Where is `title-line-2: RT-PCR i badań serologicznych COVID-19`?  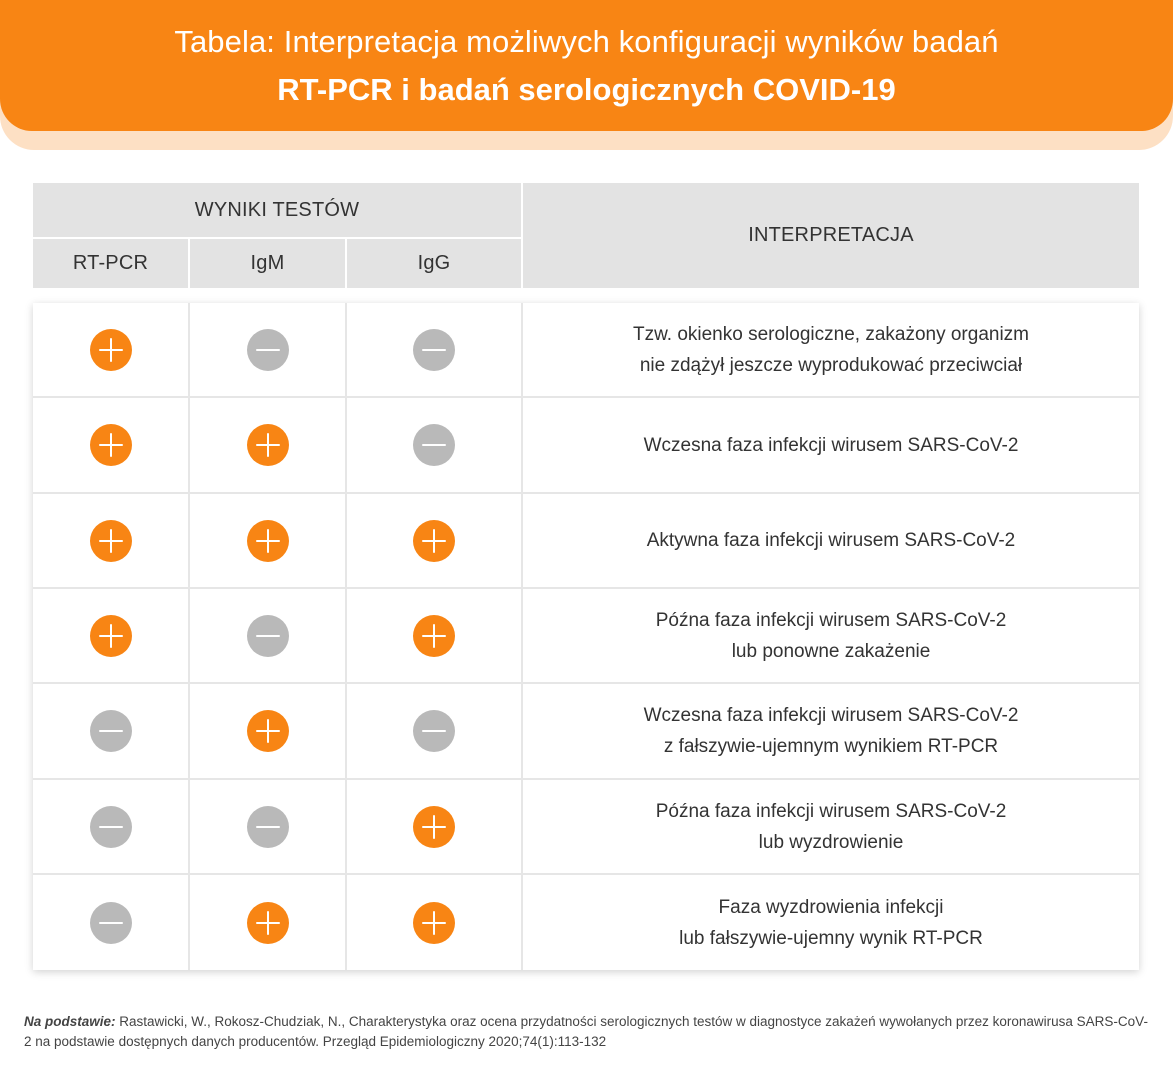
title-line-2: RT-PCR i badań serologicznych COVID-19 is located at coordinates (586, 89).